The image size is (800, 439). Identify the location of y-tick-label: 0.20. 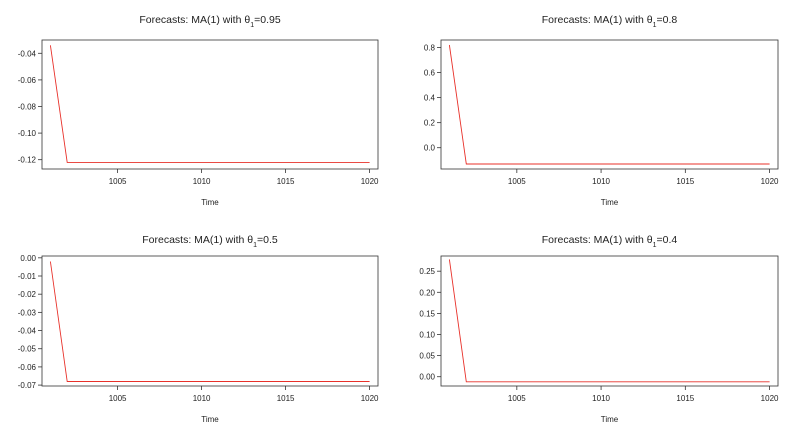
(427, 292).